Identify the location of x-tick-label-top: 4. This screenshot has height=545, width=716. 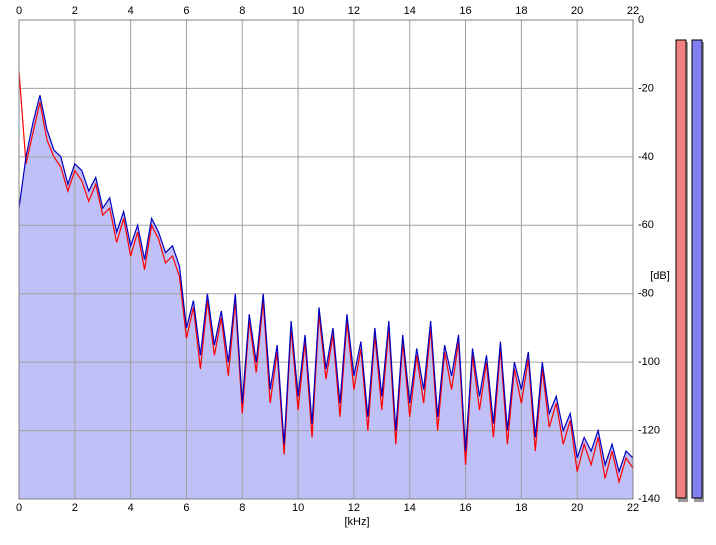
(131, 11).